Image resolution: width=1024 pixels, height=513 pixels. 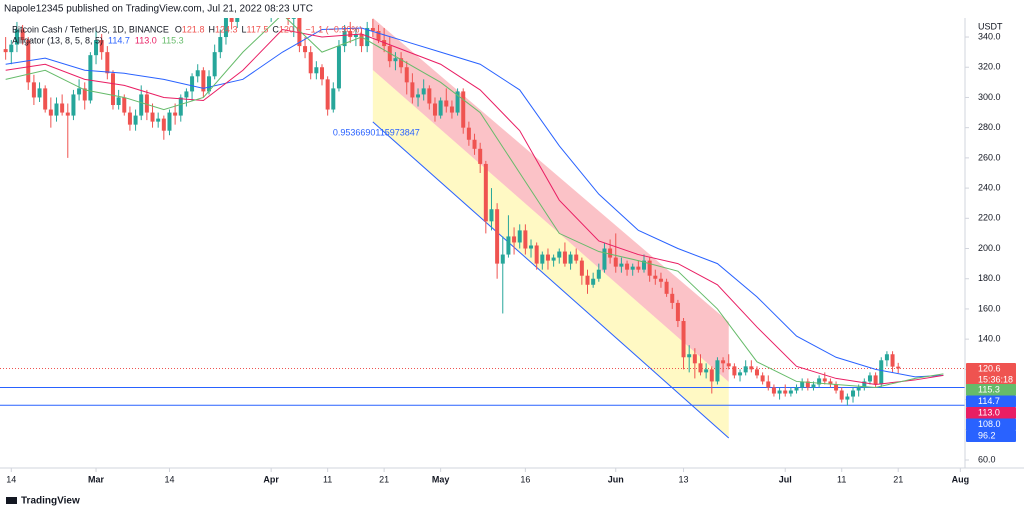 What do you see at coordinates (525, 479) in the screenshot?
I see `x-tick-label: 16` at bounding box center [525, 479].